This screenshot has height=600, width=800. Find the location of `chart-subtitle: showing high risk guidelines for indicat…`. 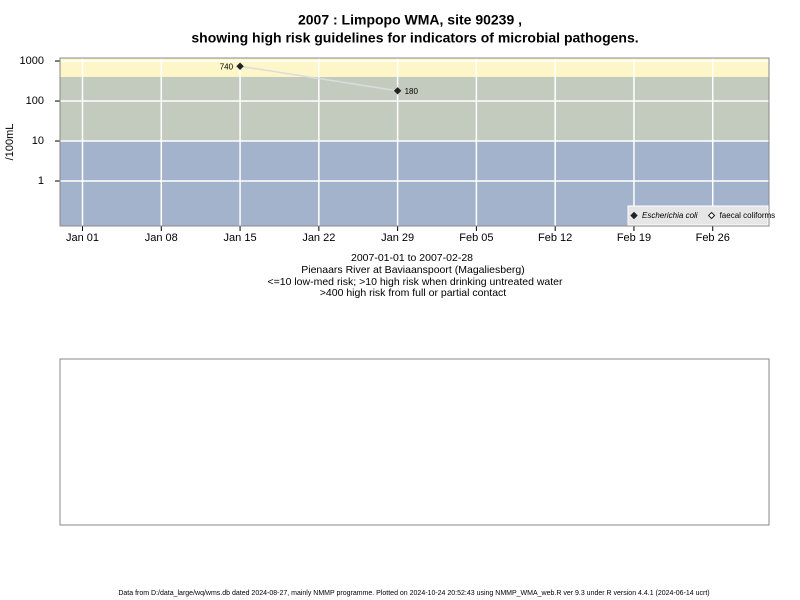

chart-subtitle: showing high risk guidelines for indicat… is located at coordinates (414, 38).